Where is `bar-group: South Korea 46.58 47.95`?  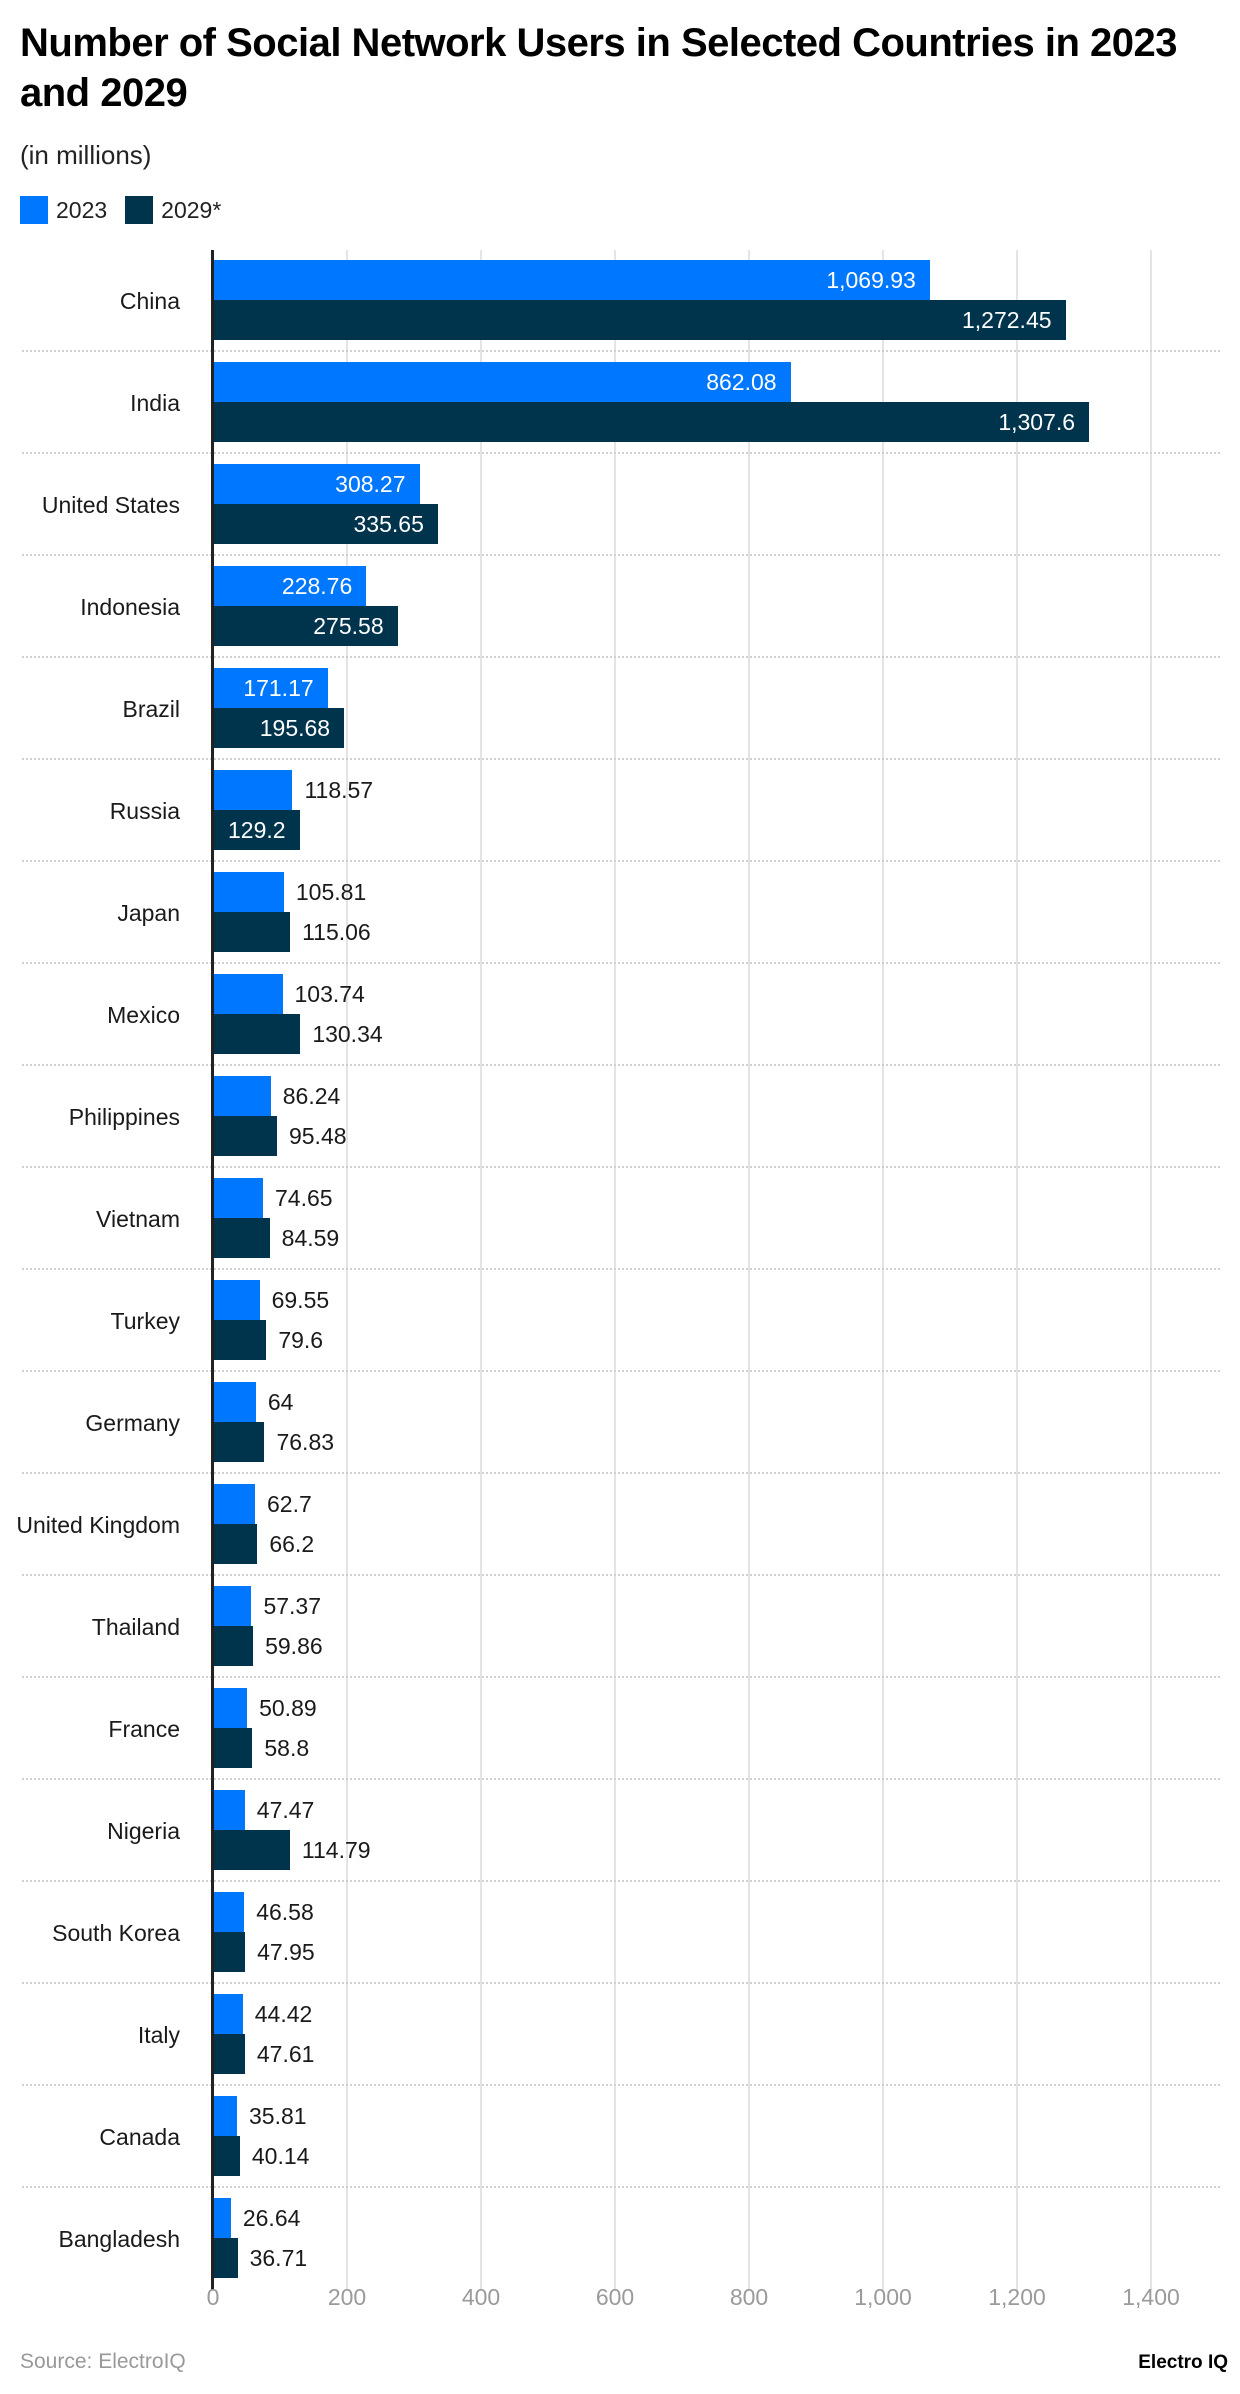
bar-group: South Korea 46.58 47.95 is located at coordinates (610, 1933).